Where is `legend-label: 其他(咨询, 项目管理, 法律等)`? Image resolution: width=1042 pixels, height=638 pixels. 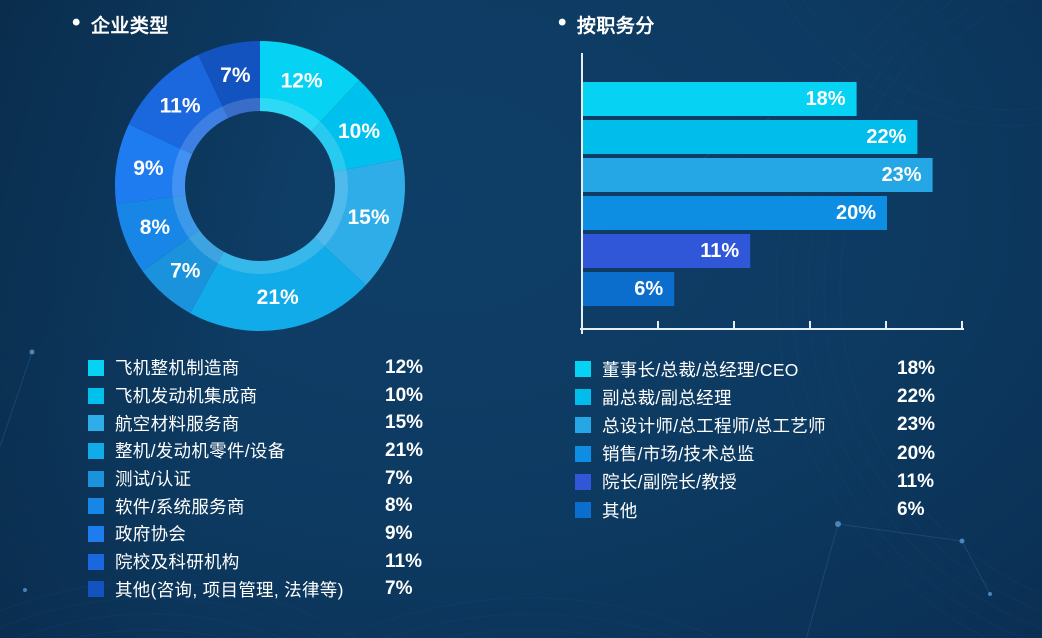 legend-label: 其他(咨询, 项目管理, 法律等) is located at coordinates (229, 589).